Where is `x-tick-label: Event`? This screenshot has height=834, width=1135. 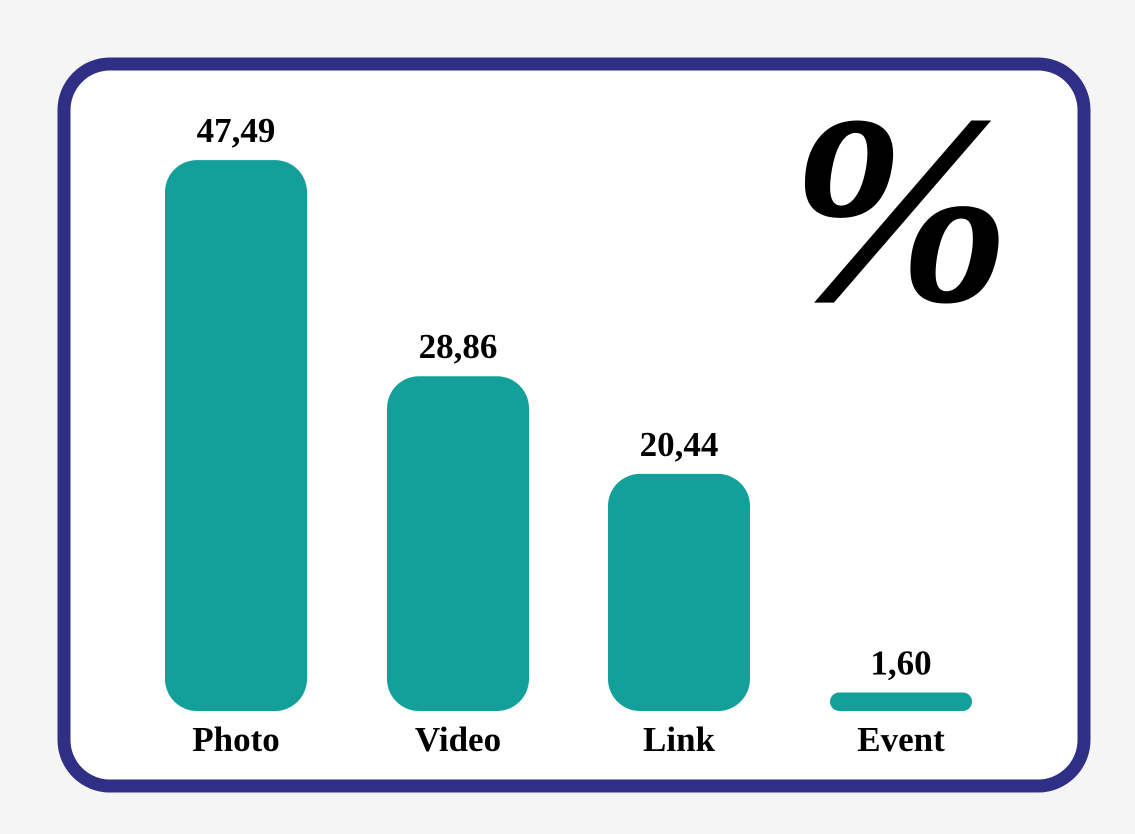
x-tick-label: Event is located at coordinates (901, 739).